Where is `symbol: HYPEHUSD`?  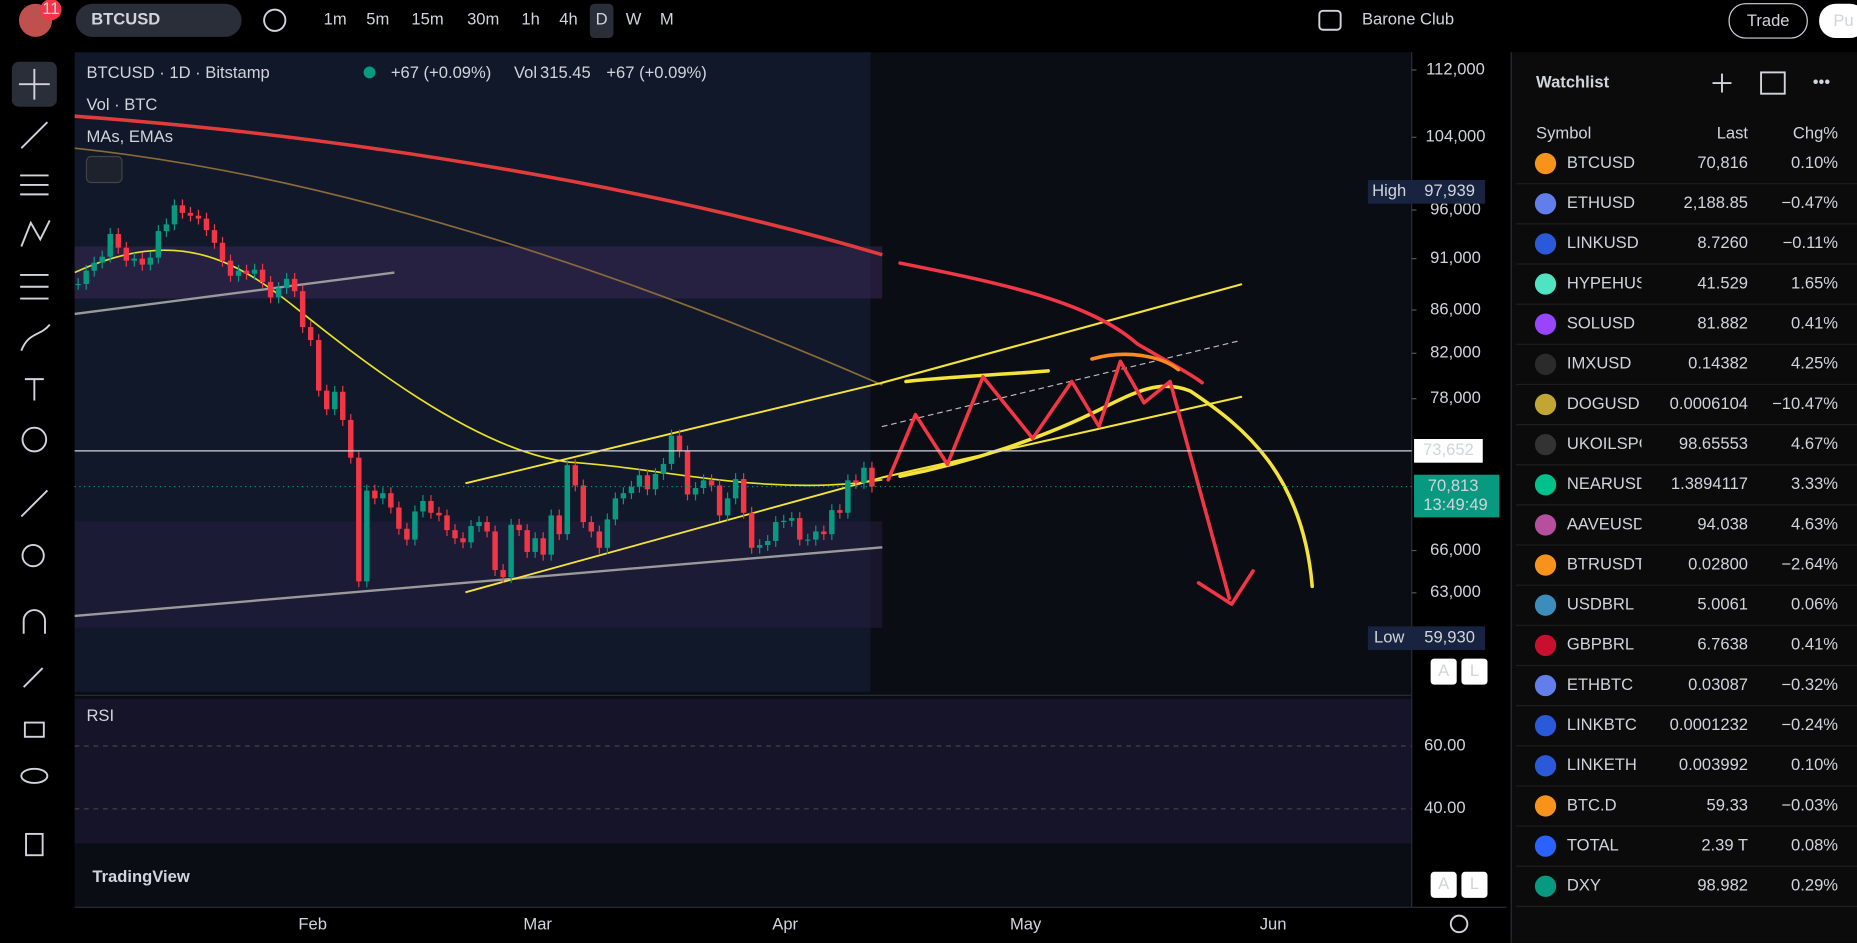
symbol: HYPEHUSD is located at coordinates (1613, 282).